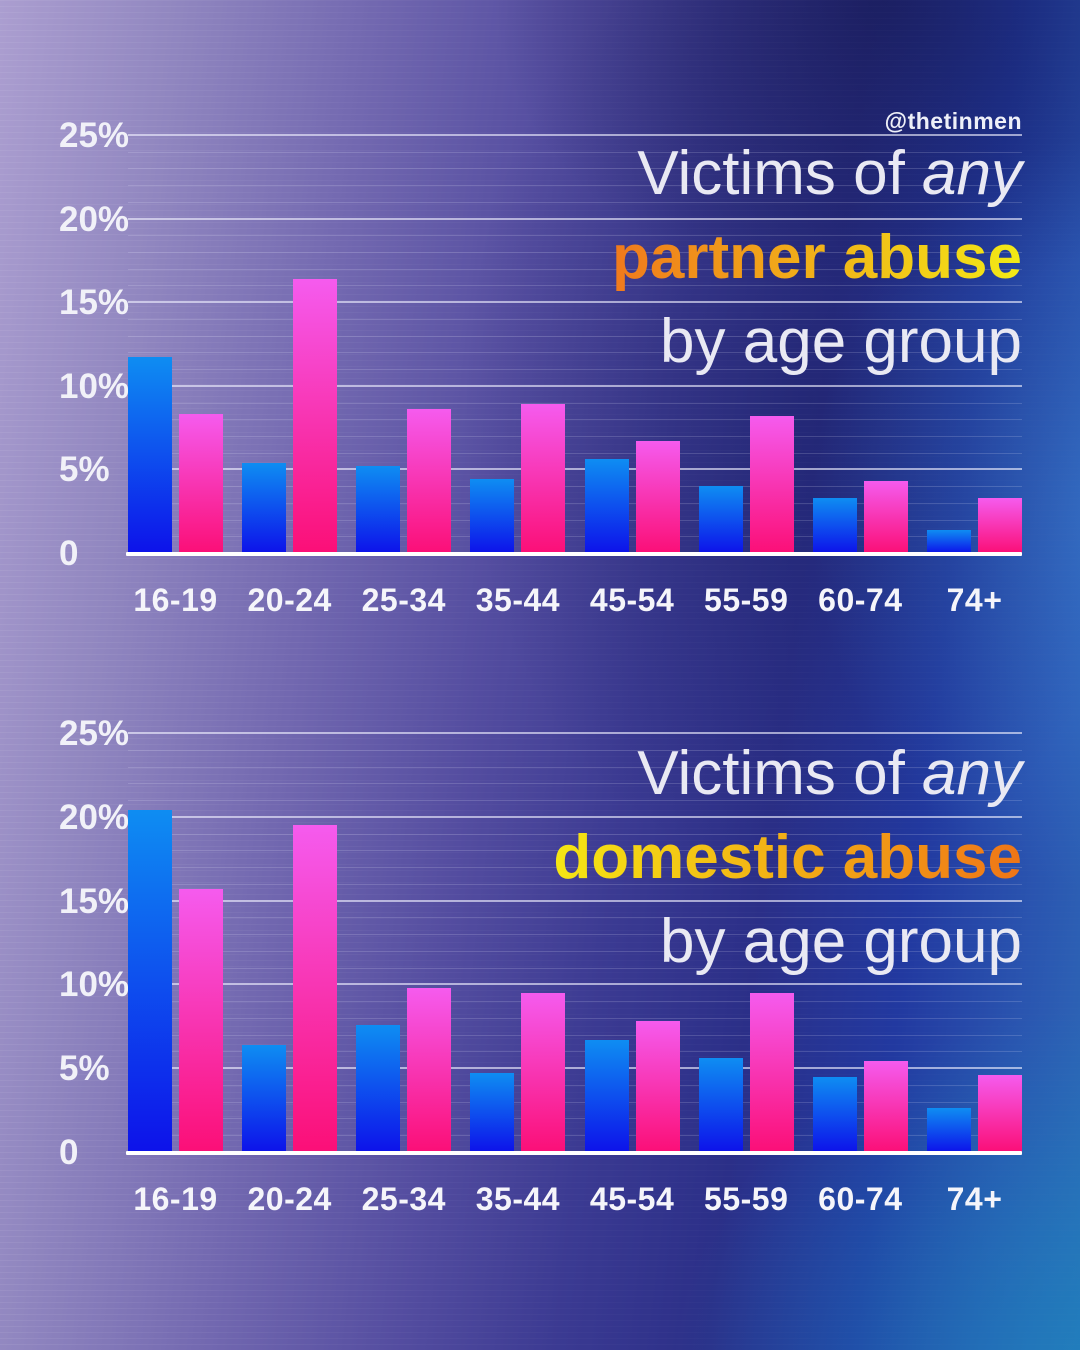 This screenshot has width=1080, height=1350. I want to click on watermark-handle: @thetinmen, so click(953, 121).